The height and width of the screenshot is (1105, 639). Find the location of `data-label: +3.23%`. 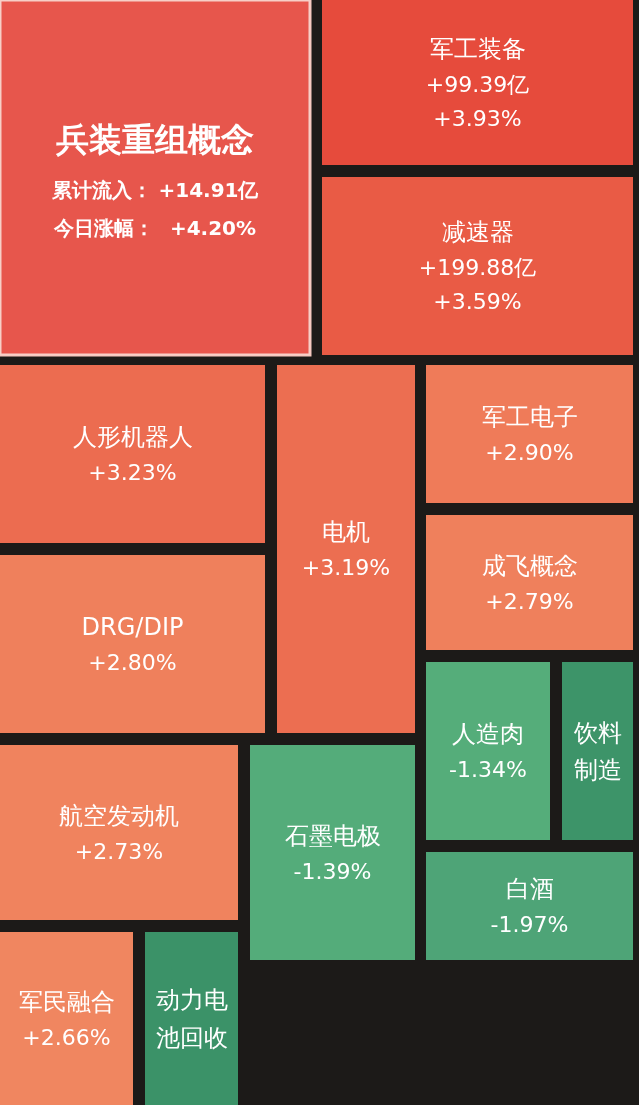

data-label: +3.23% is located at coordinates (132, 473).